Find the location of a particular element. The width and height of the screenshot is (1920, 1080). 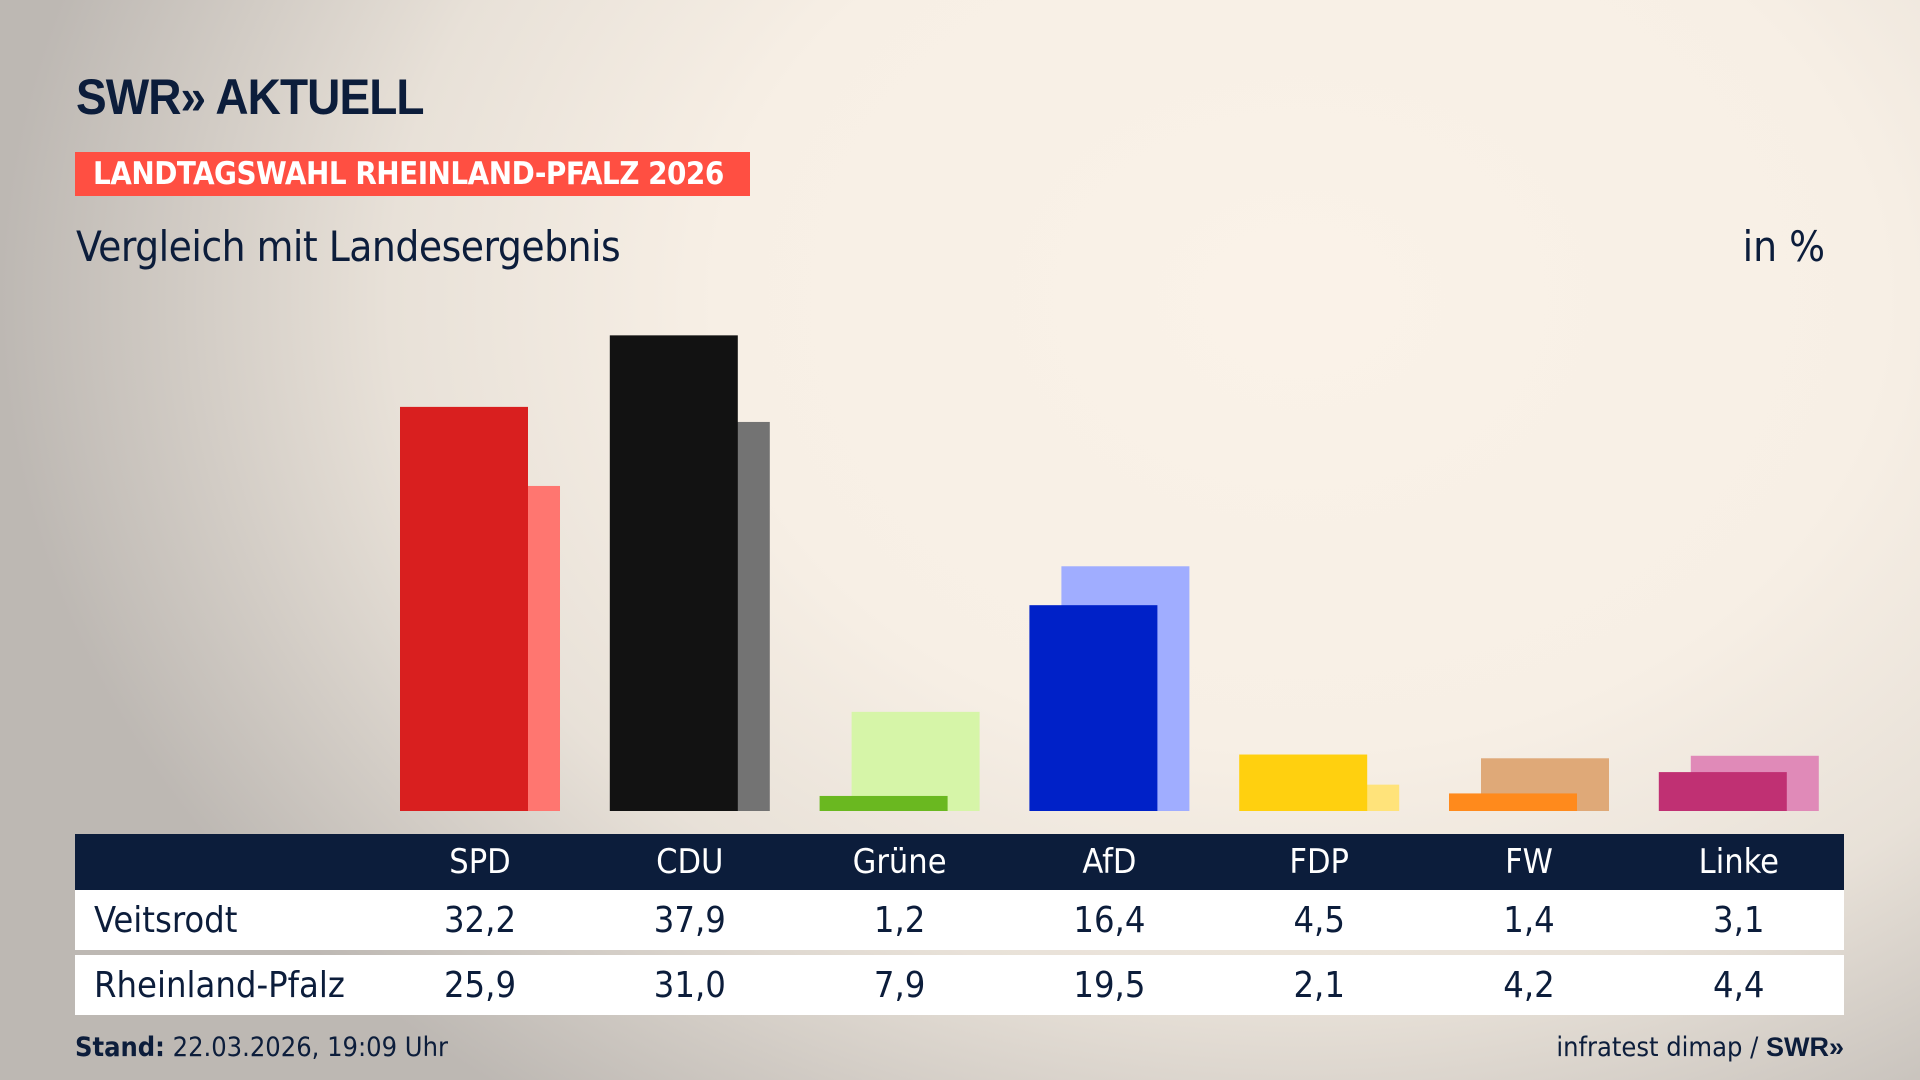

column-header: FDP is located at coordinates (1319, 862).